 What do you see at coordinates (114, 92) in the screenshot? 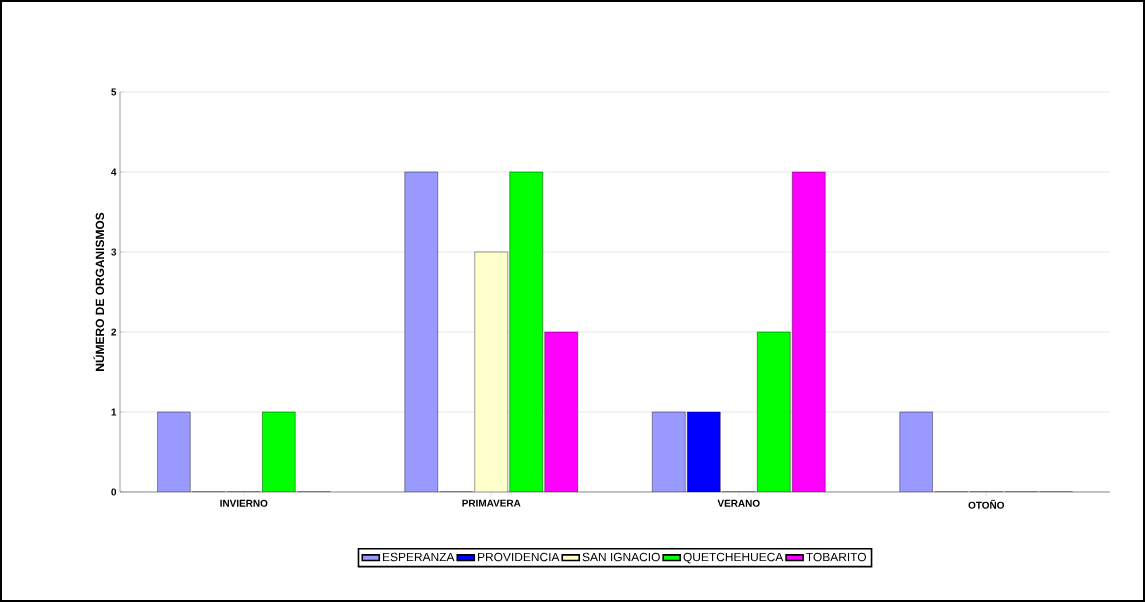
I see `y-tick-label: 5` at bounding box center [114, 92].